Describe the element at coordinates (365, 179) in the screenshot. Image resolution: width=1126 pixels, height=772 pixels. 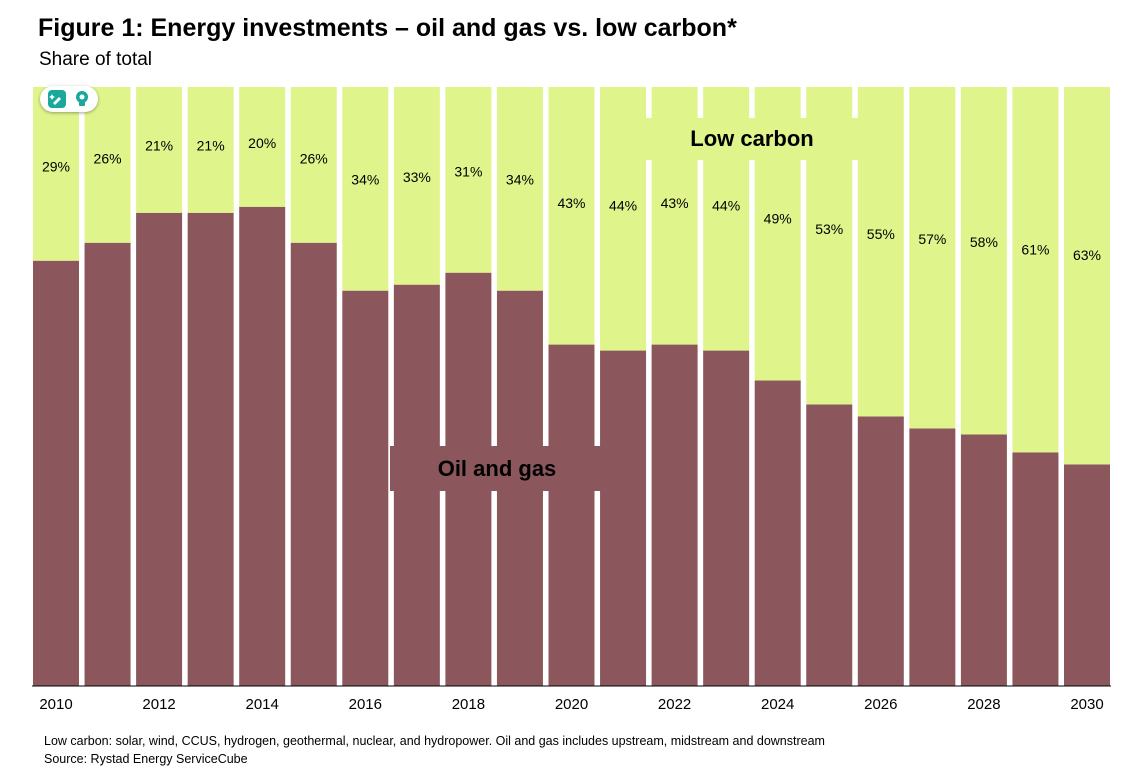
I see `data-label-low-carbon-2016: 34%` at that location.